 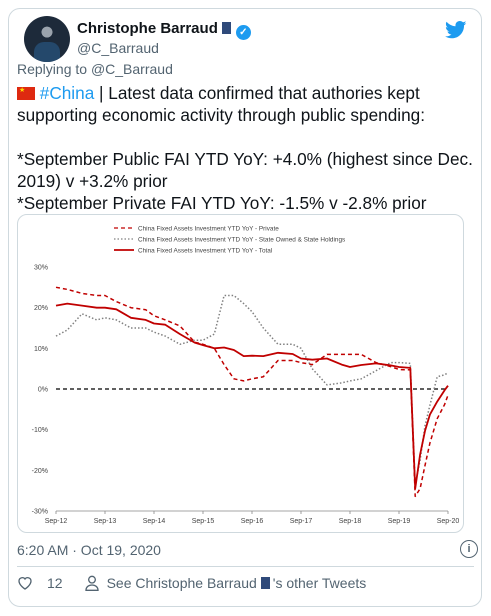 What do you see at coordinates (55, 583) in the screenshot?
I see `like-count: 12` at bounding box center [55, 583].